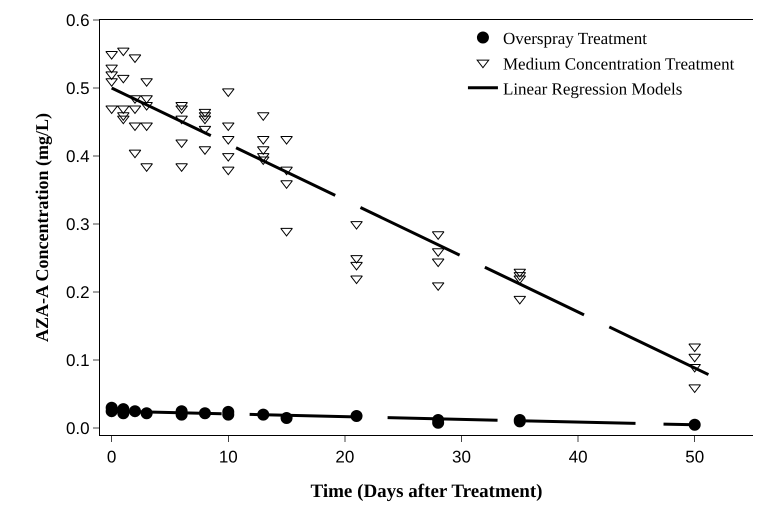  I want to click on legend-label: Overspray Treatment, so click(575, 38).